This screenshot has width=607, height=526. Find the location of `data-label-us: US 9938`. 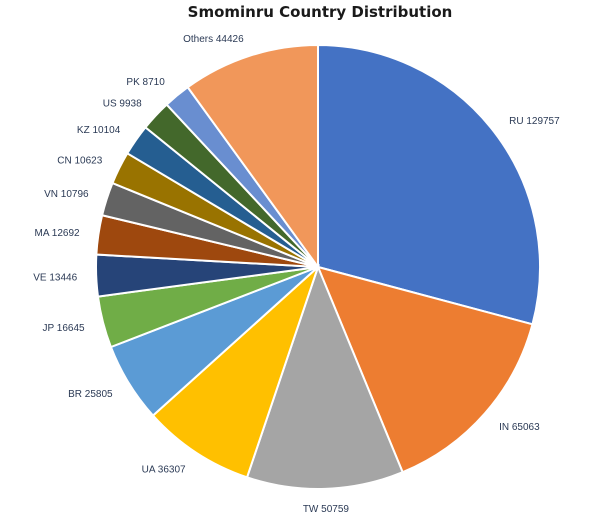

data-label-us: US 9938 is located at coordinates (122, 104).